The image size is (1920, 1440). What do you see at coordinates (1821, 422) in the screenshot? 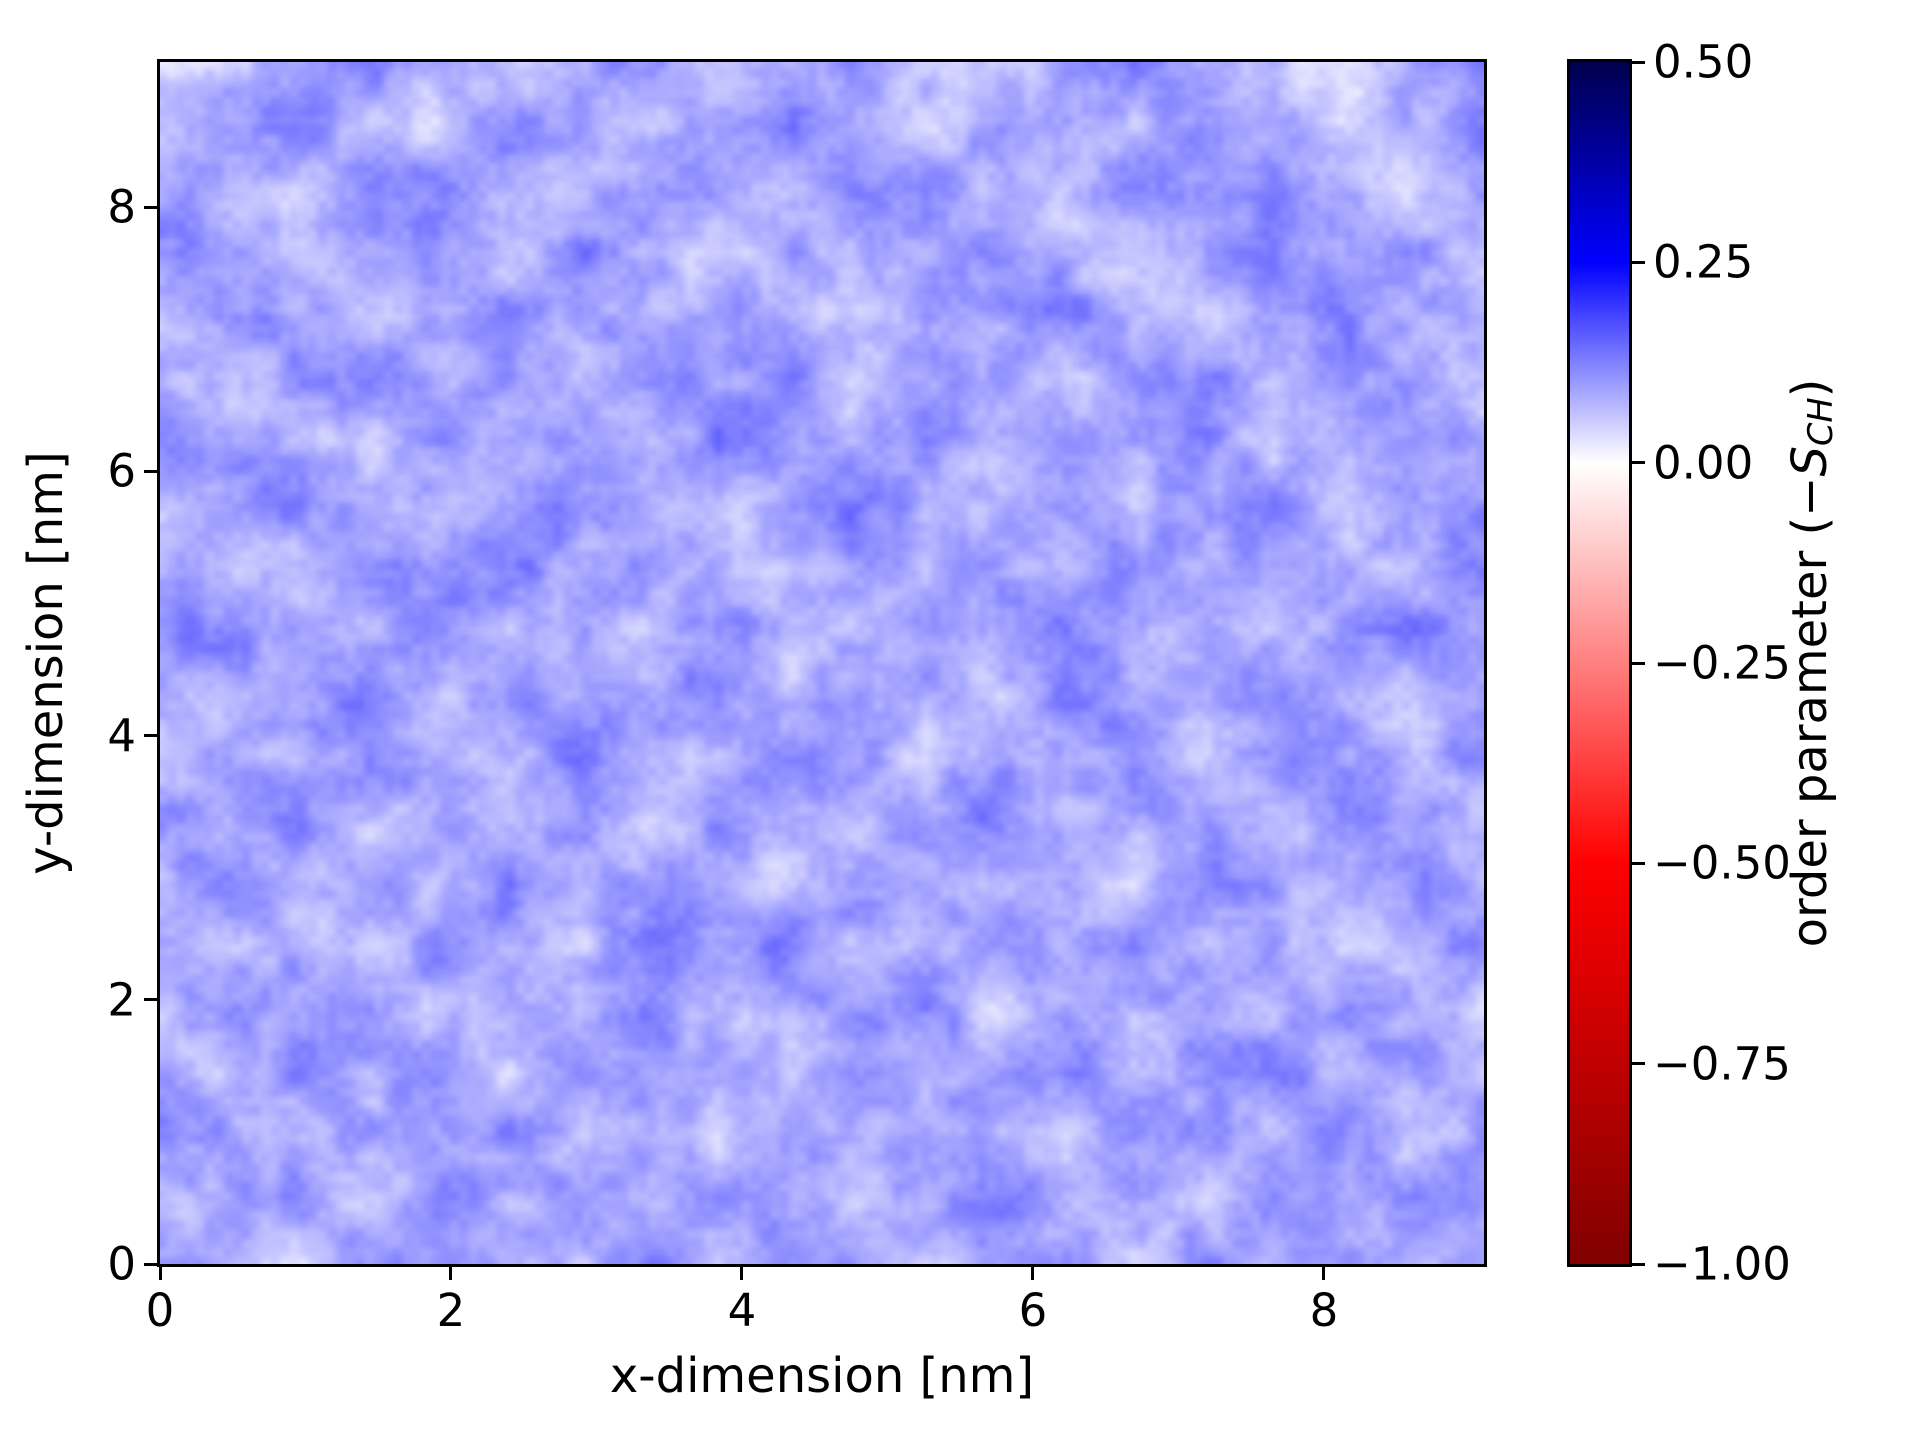
I see `colorbar-label-subscript: CH` at bounding box center [1821, 422].